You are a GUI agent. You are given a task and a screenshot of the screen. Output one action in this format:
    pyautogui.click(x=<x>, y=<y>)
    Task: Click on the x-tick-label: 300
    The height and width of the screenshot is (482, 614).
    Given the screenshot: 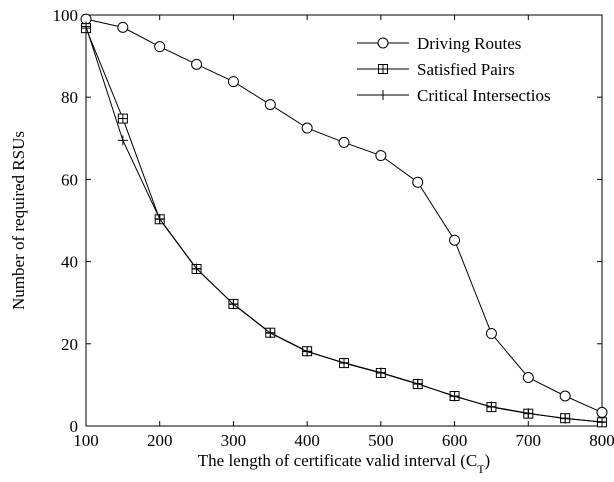 What is the action you would take?
    pyautogui.click(x=234, y=440)
    